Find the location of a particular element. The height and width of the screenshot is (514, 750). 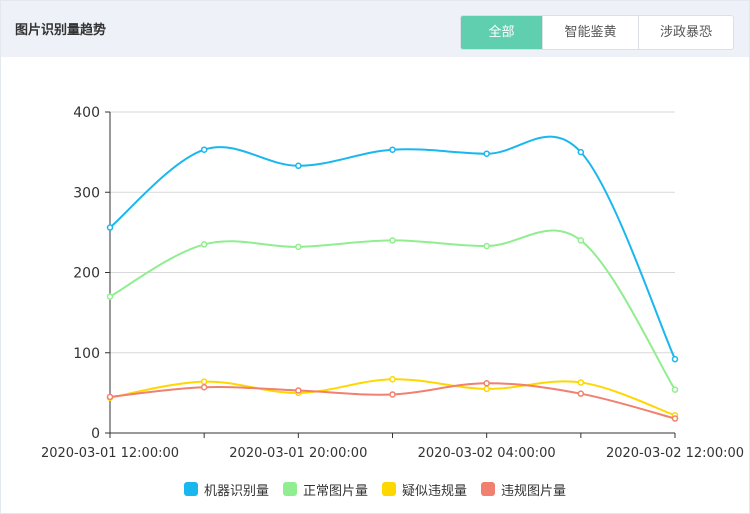

tab-porn-detection: 智能鉴黄 is located at coordinates (590, 32).